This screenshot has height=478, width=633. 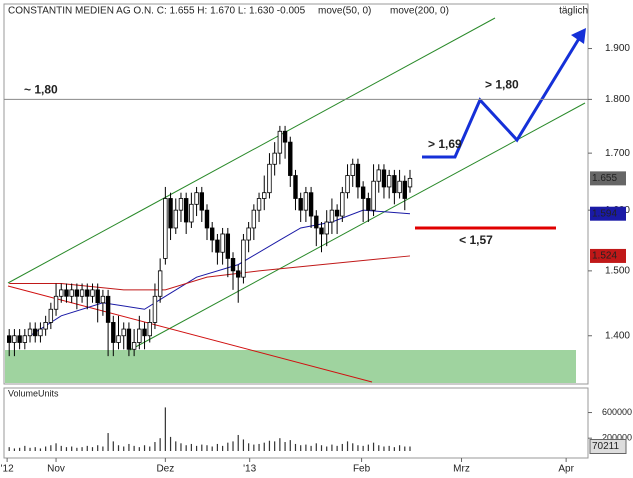 What do you see at coordinates (617, 335) in the screenshot?
I see `y-tick-label: 1.400` at bounding box center [617, 335].